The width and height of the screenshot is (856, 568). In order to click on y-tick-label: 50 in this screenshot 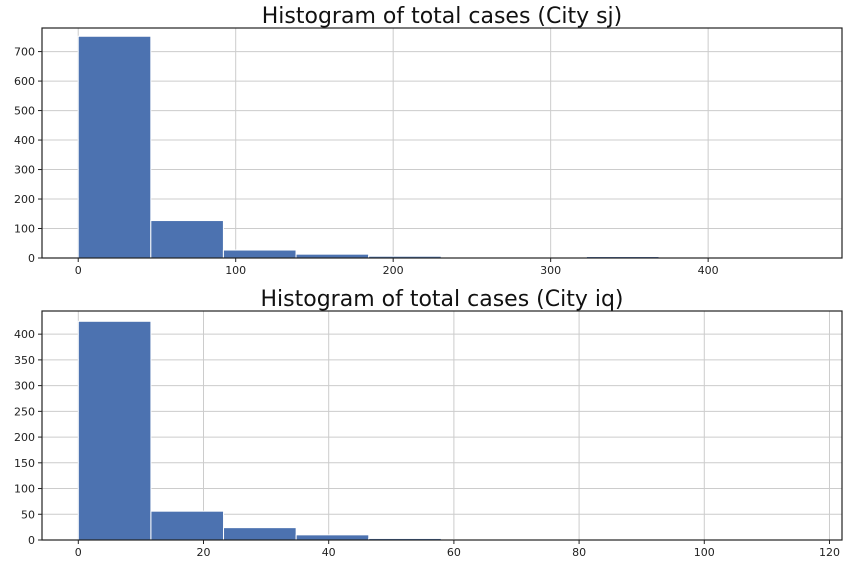, I will do `click(28, 514)`.